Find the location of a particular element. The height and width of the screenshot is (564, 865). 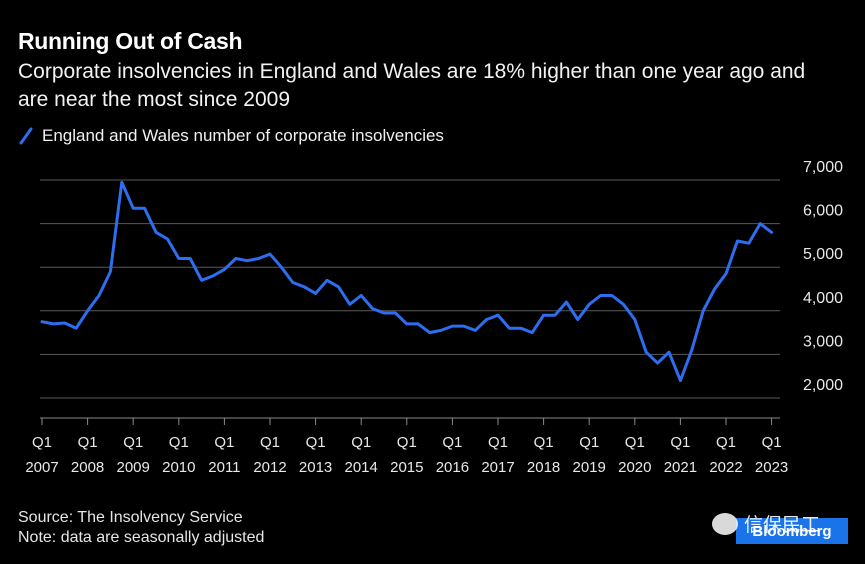

x-tick-year-label: 2009 is located at coordinates (133, 467).